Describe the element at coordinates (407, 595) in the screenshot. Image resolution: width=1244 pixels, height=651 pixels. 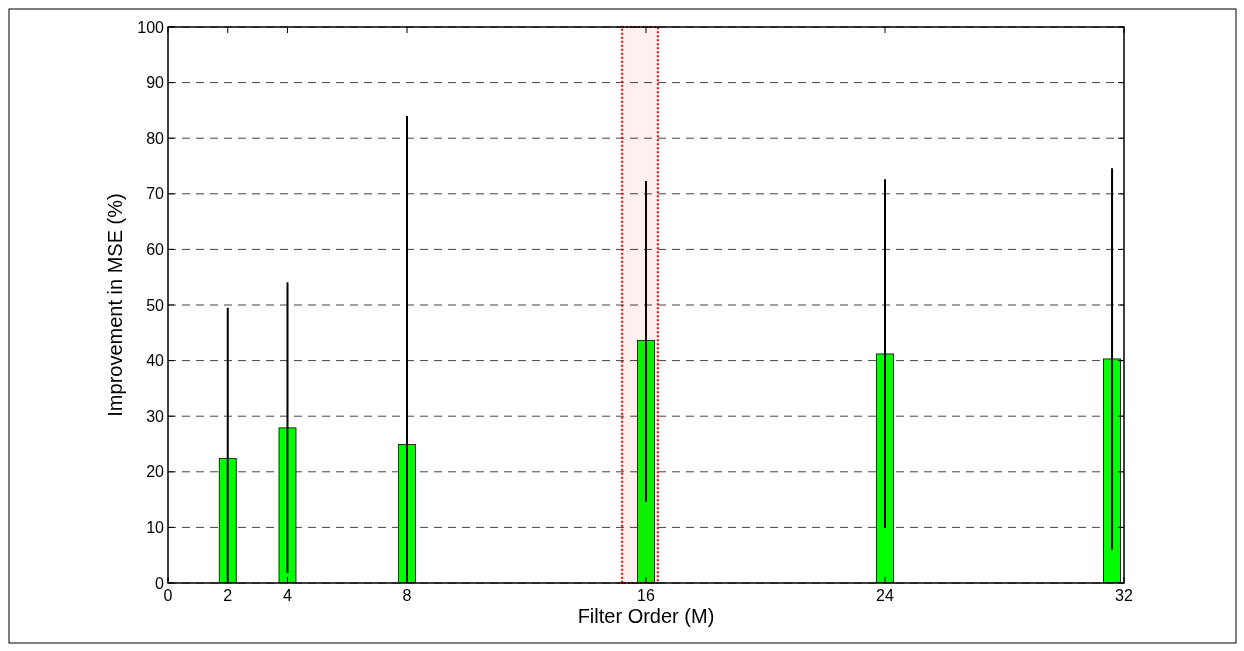
I see `x-tick-label: 8` at that location.